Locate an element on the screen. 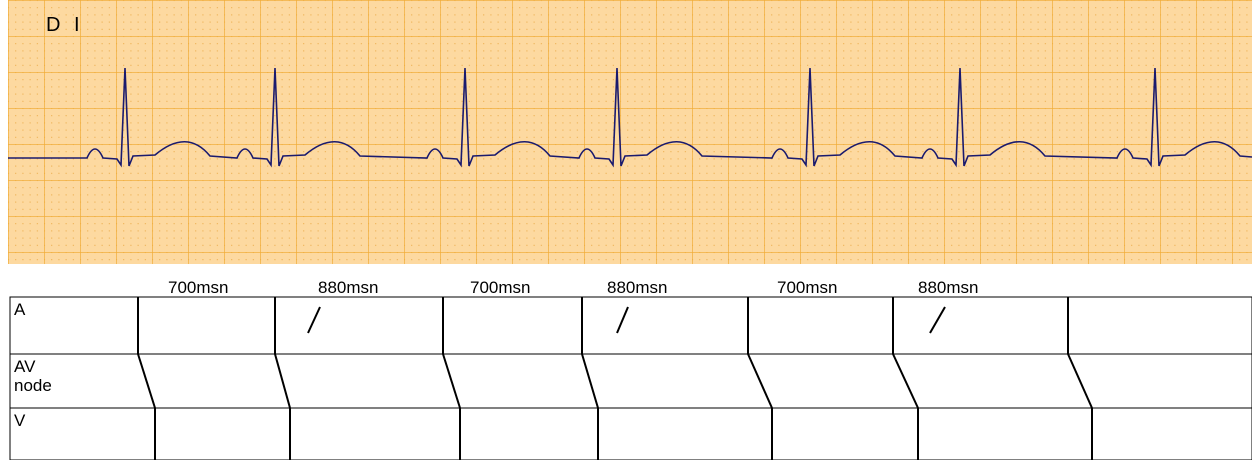 This screenshot has width=1252, height=460. row-label: AV node is located at coordinates (33, 376).